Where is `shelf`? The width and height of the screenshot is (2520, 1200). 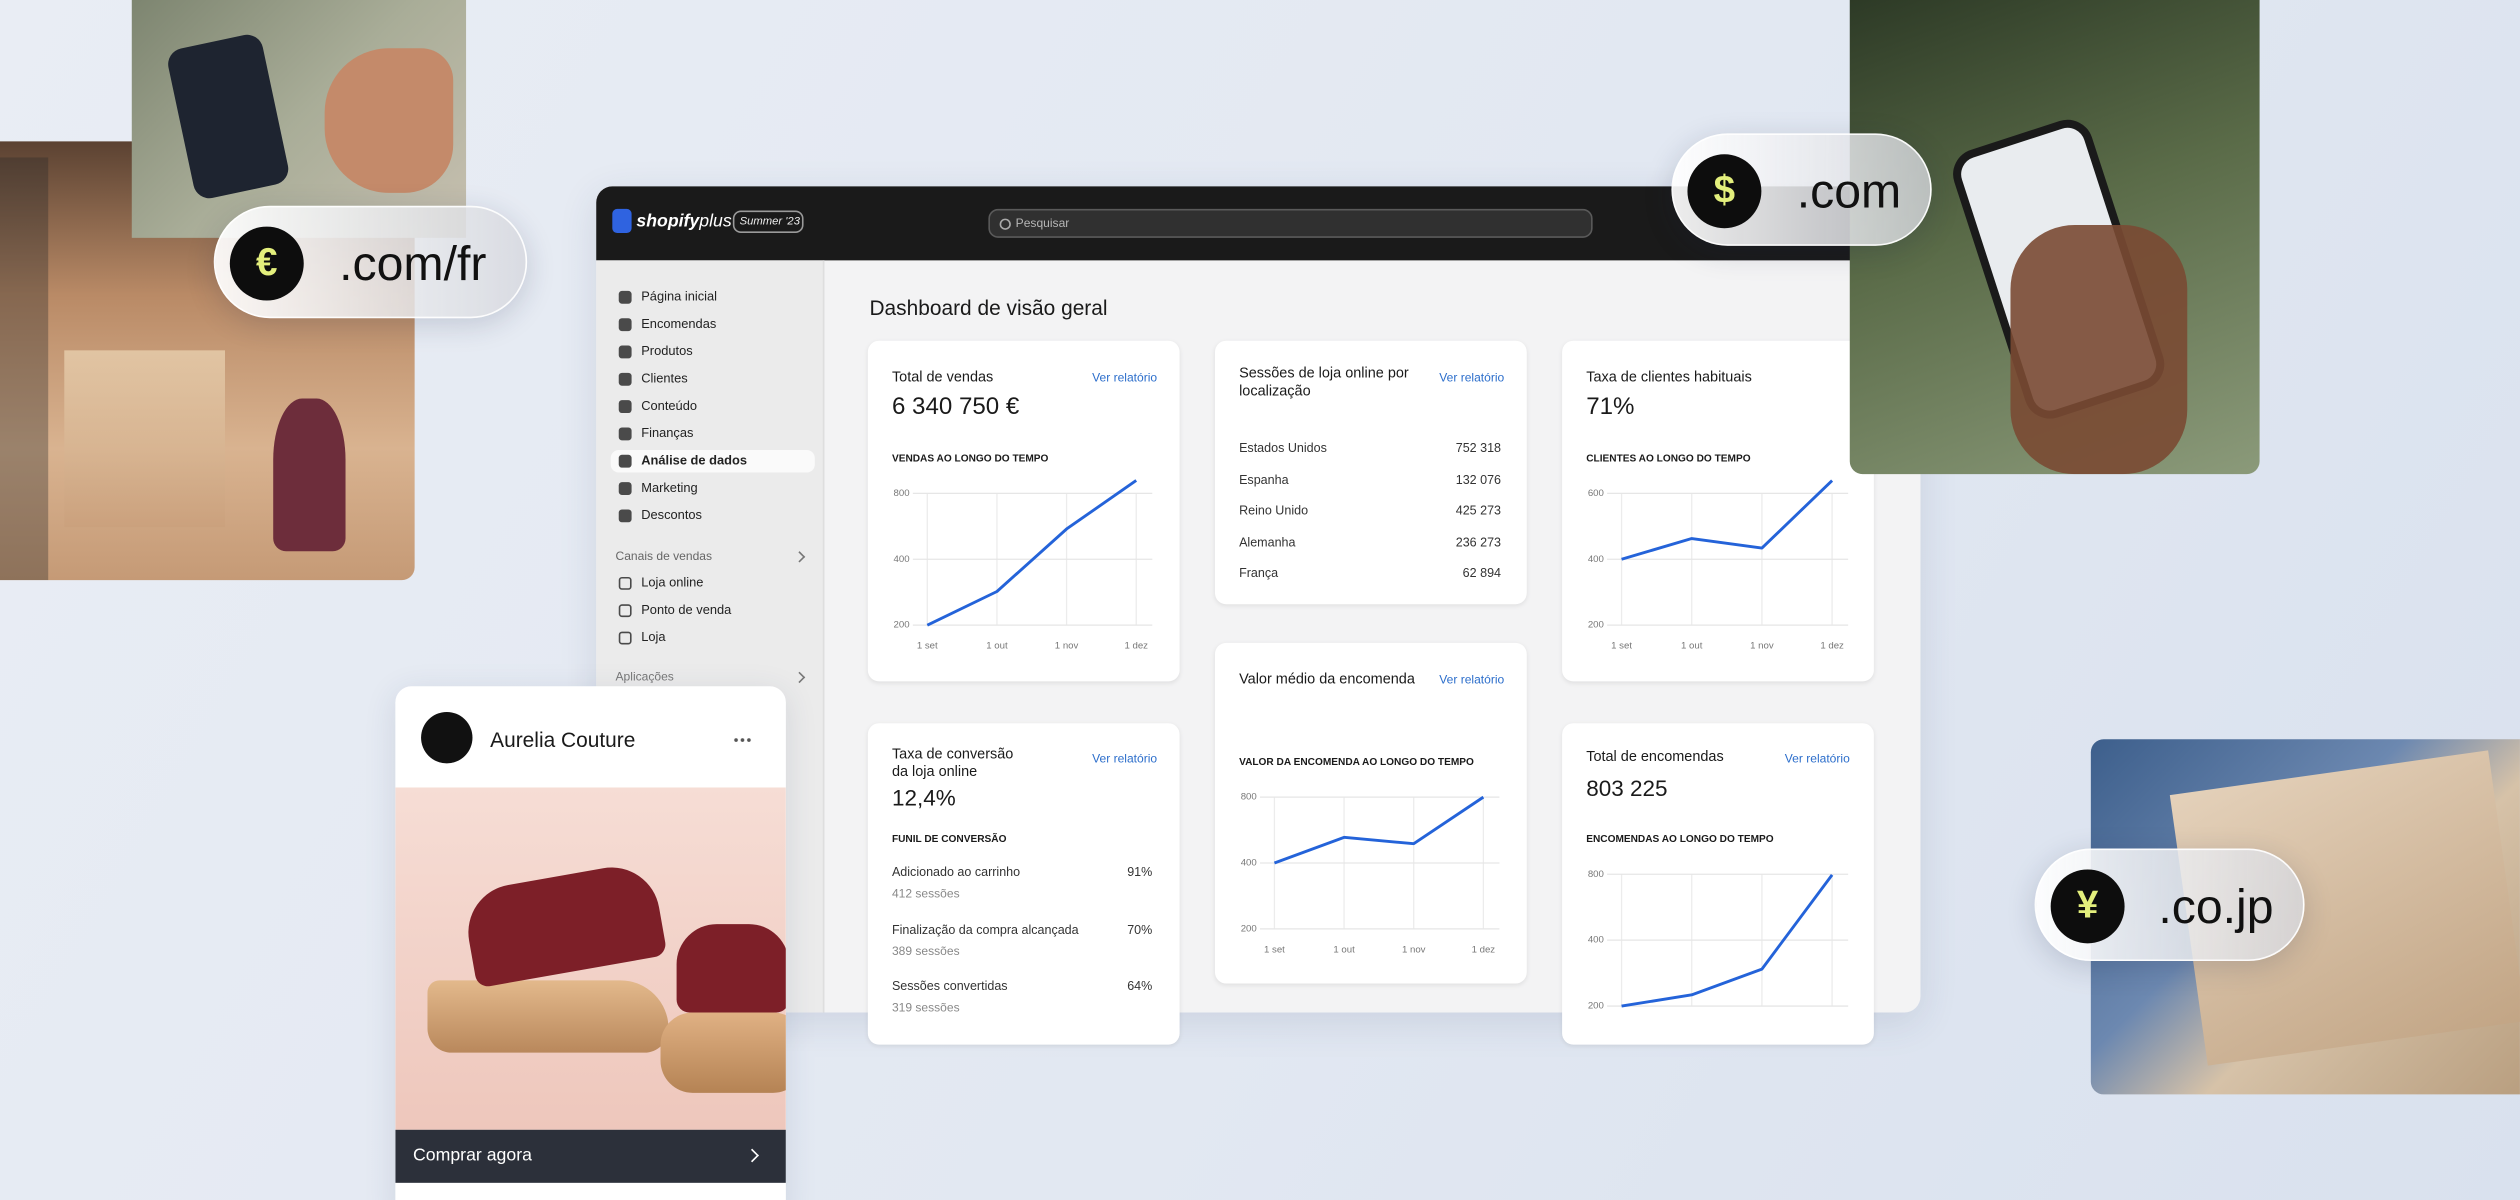 shelf is located at coordinates (144, 439).